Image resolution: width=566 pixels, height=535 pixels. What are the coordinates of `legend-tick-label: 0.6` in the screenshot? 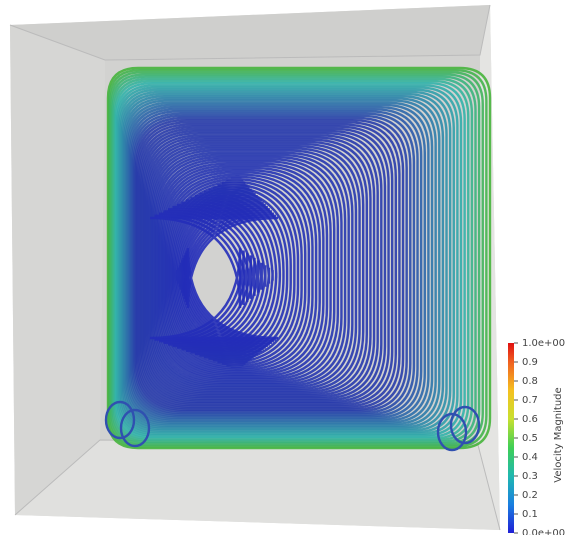 It's located at (530, 419).